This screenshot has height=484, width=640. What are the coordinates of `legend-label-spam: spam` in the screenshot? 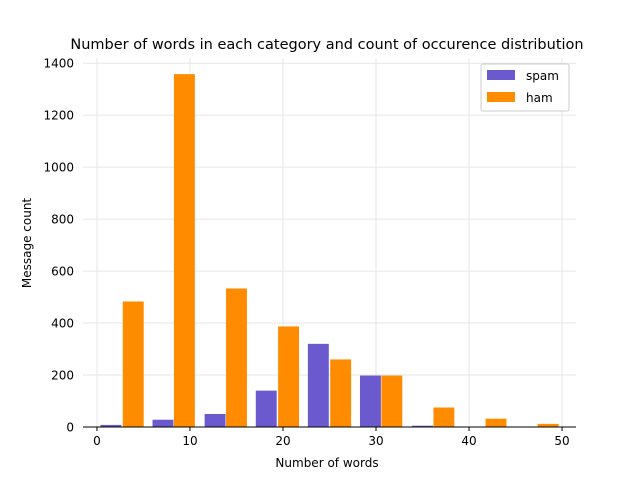 It's located at (542, 76).